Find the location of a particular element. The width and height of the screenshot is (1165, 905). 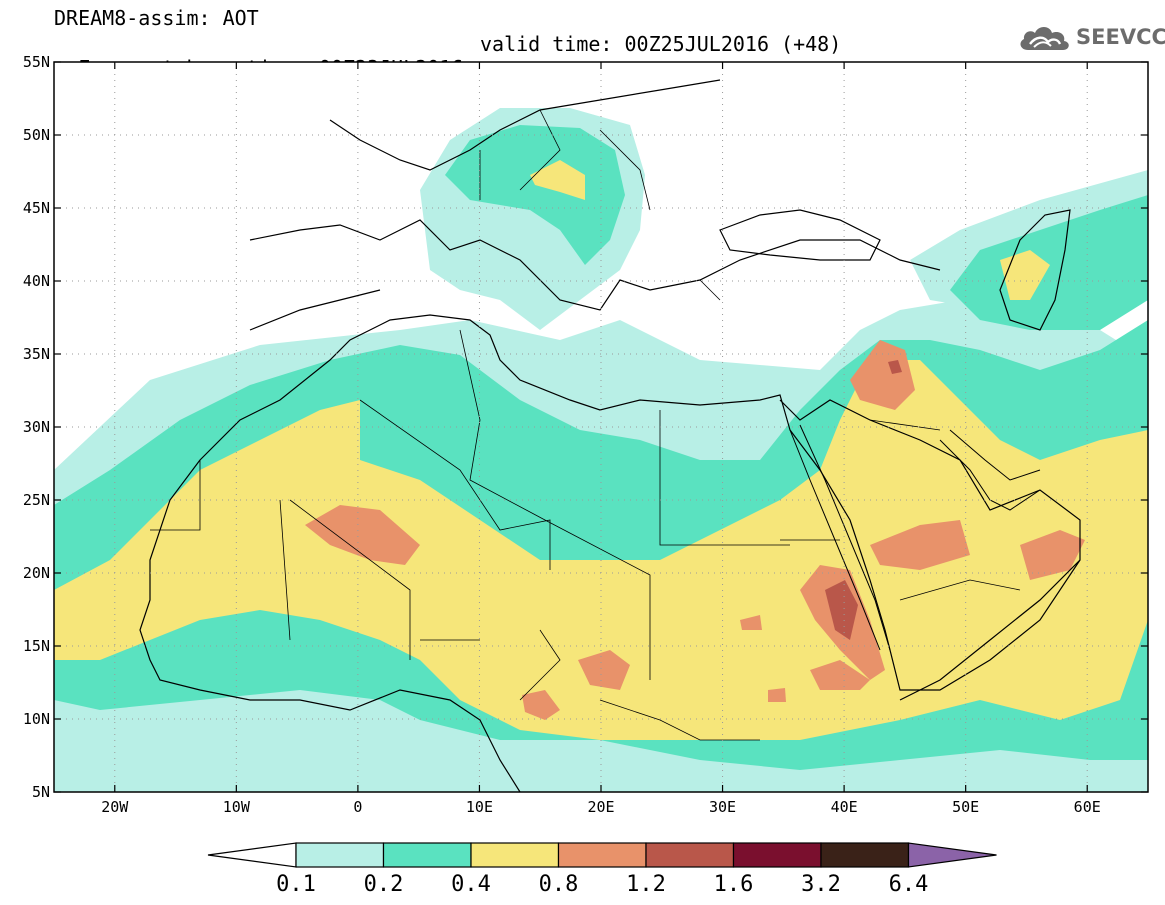

colorbar-label: 0.8 is located at coordinates (559, 884).